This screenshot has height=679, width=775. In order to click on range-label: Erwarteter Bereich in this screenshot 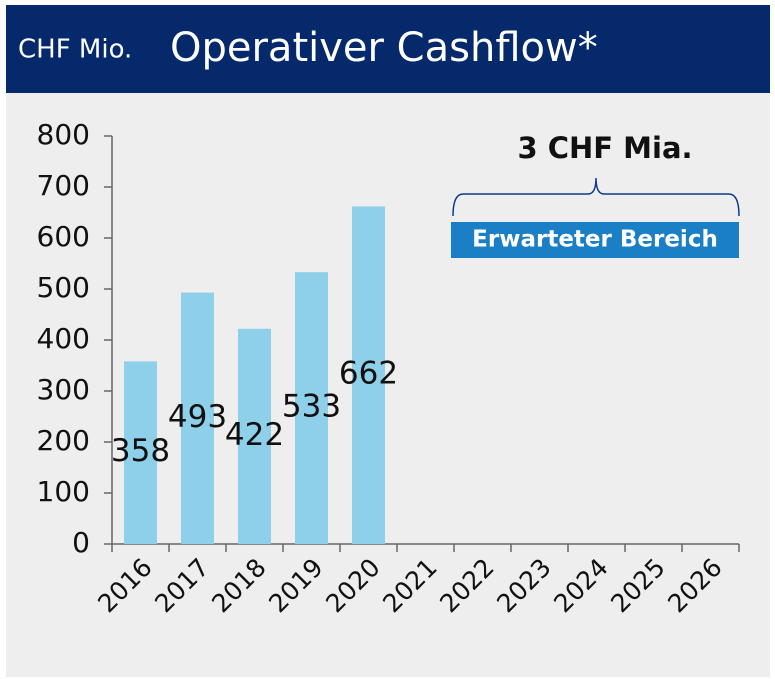, I will do `click(595, 240)`.